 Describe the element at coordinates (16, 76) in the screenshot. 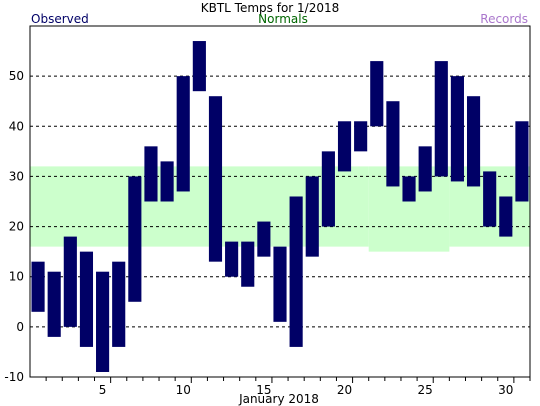

I see `y-tick-label-50: 50` at that location.